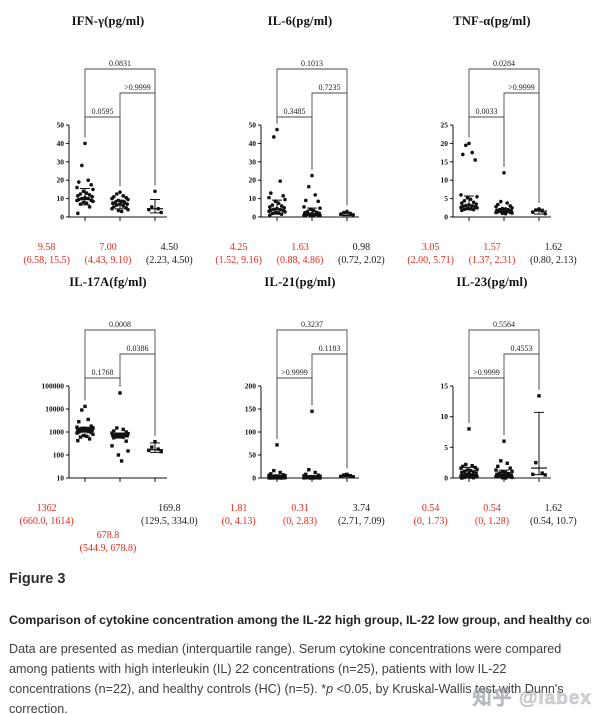  Describe the element at coordinates (238, 254) in the screenshot. I see `group-stat: 4.25 (1.52, 9.16)` at that location.